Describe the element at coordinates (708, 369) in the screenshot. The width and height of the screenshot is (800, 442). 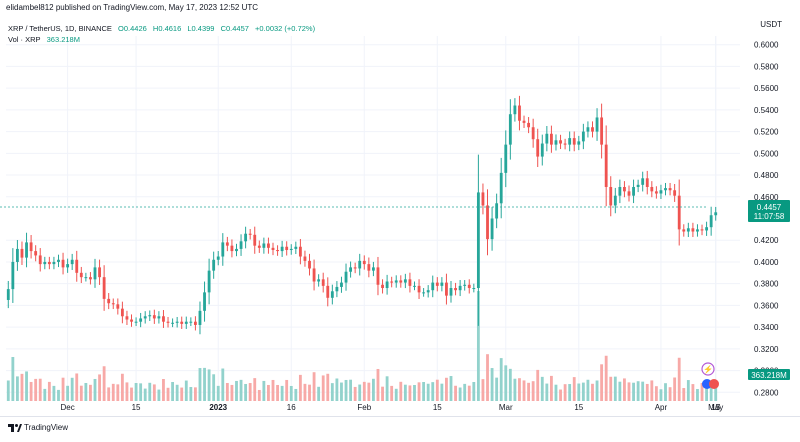
I see `lightning-icon` at that location.